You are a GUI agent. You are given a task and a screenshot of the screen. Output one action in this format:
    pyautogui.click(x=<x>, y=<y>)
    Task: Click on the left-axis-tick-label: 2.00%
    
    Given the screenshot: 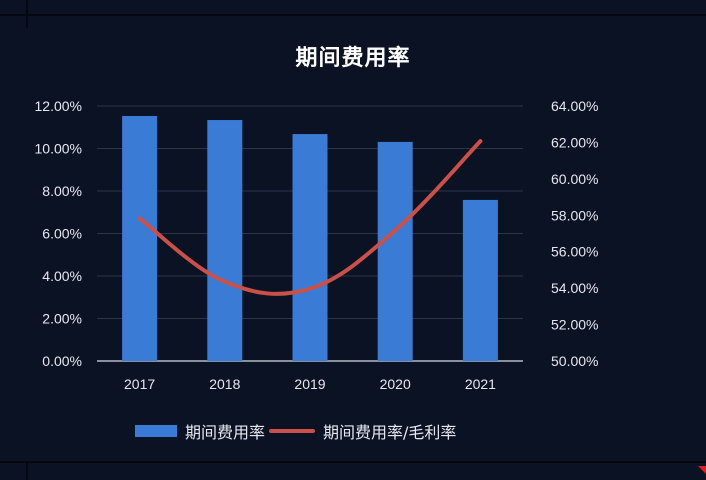 What is the action you would take?
    pyautogui.click(x=62, y=319)
    